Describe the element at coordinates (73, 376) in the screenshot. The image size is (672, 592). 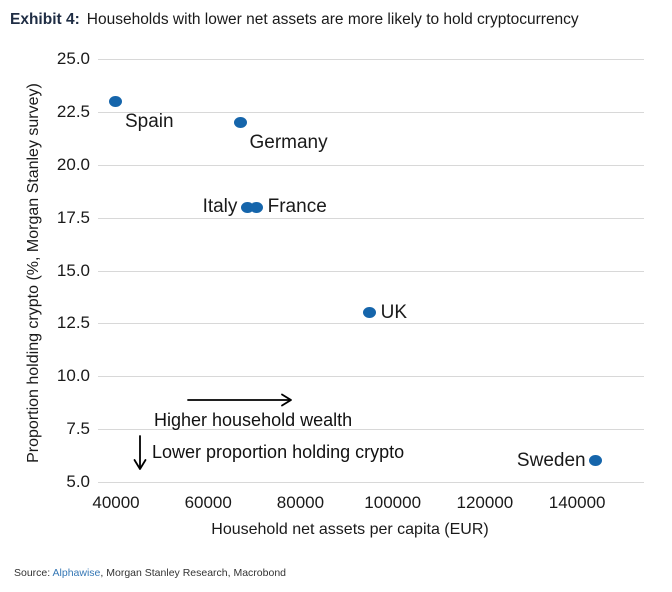
I see `y-tick-label: 10.0` at that location.